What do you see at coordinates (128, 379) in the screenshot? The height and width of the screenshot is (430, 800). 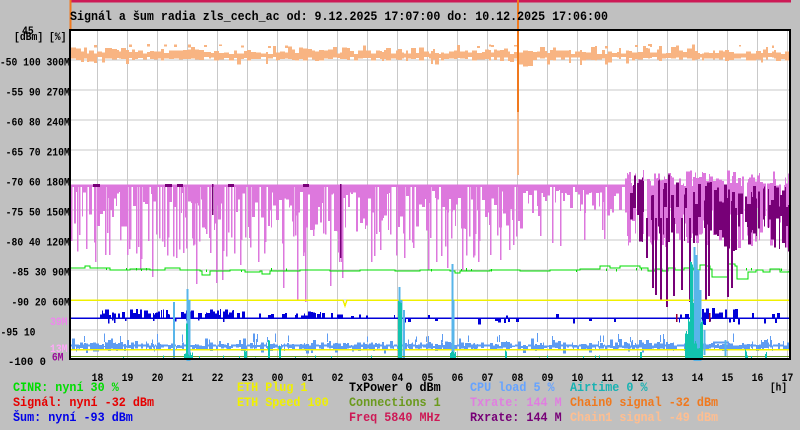 I see `svg-text: 19` at bounding box center [128, 379].